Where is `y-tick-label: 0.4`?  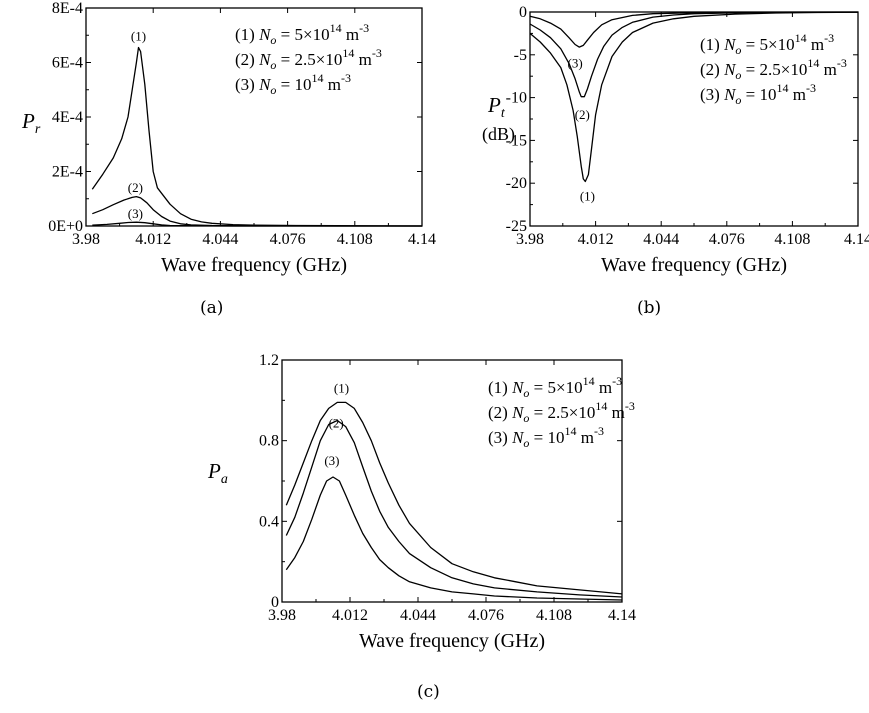
y-tick-label: 0.4 is located at coordinates (269, 521).